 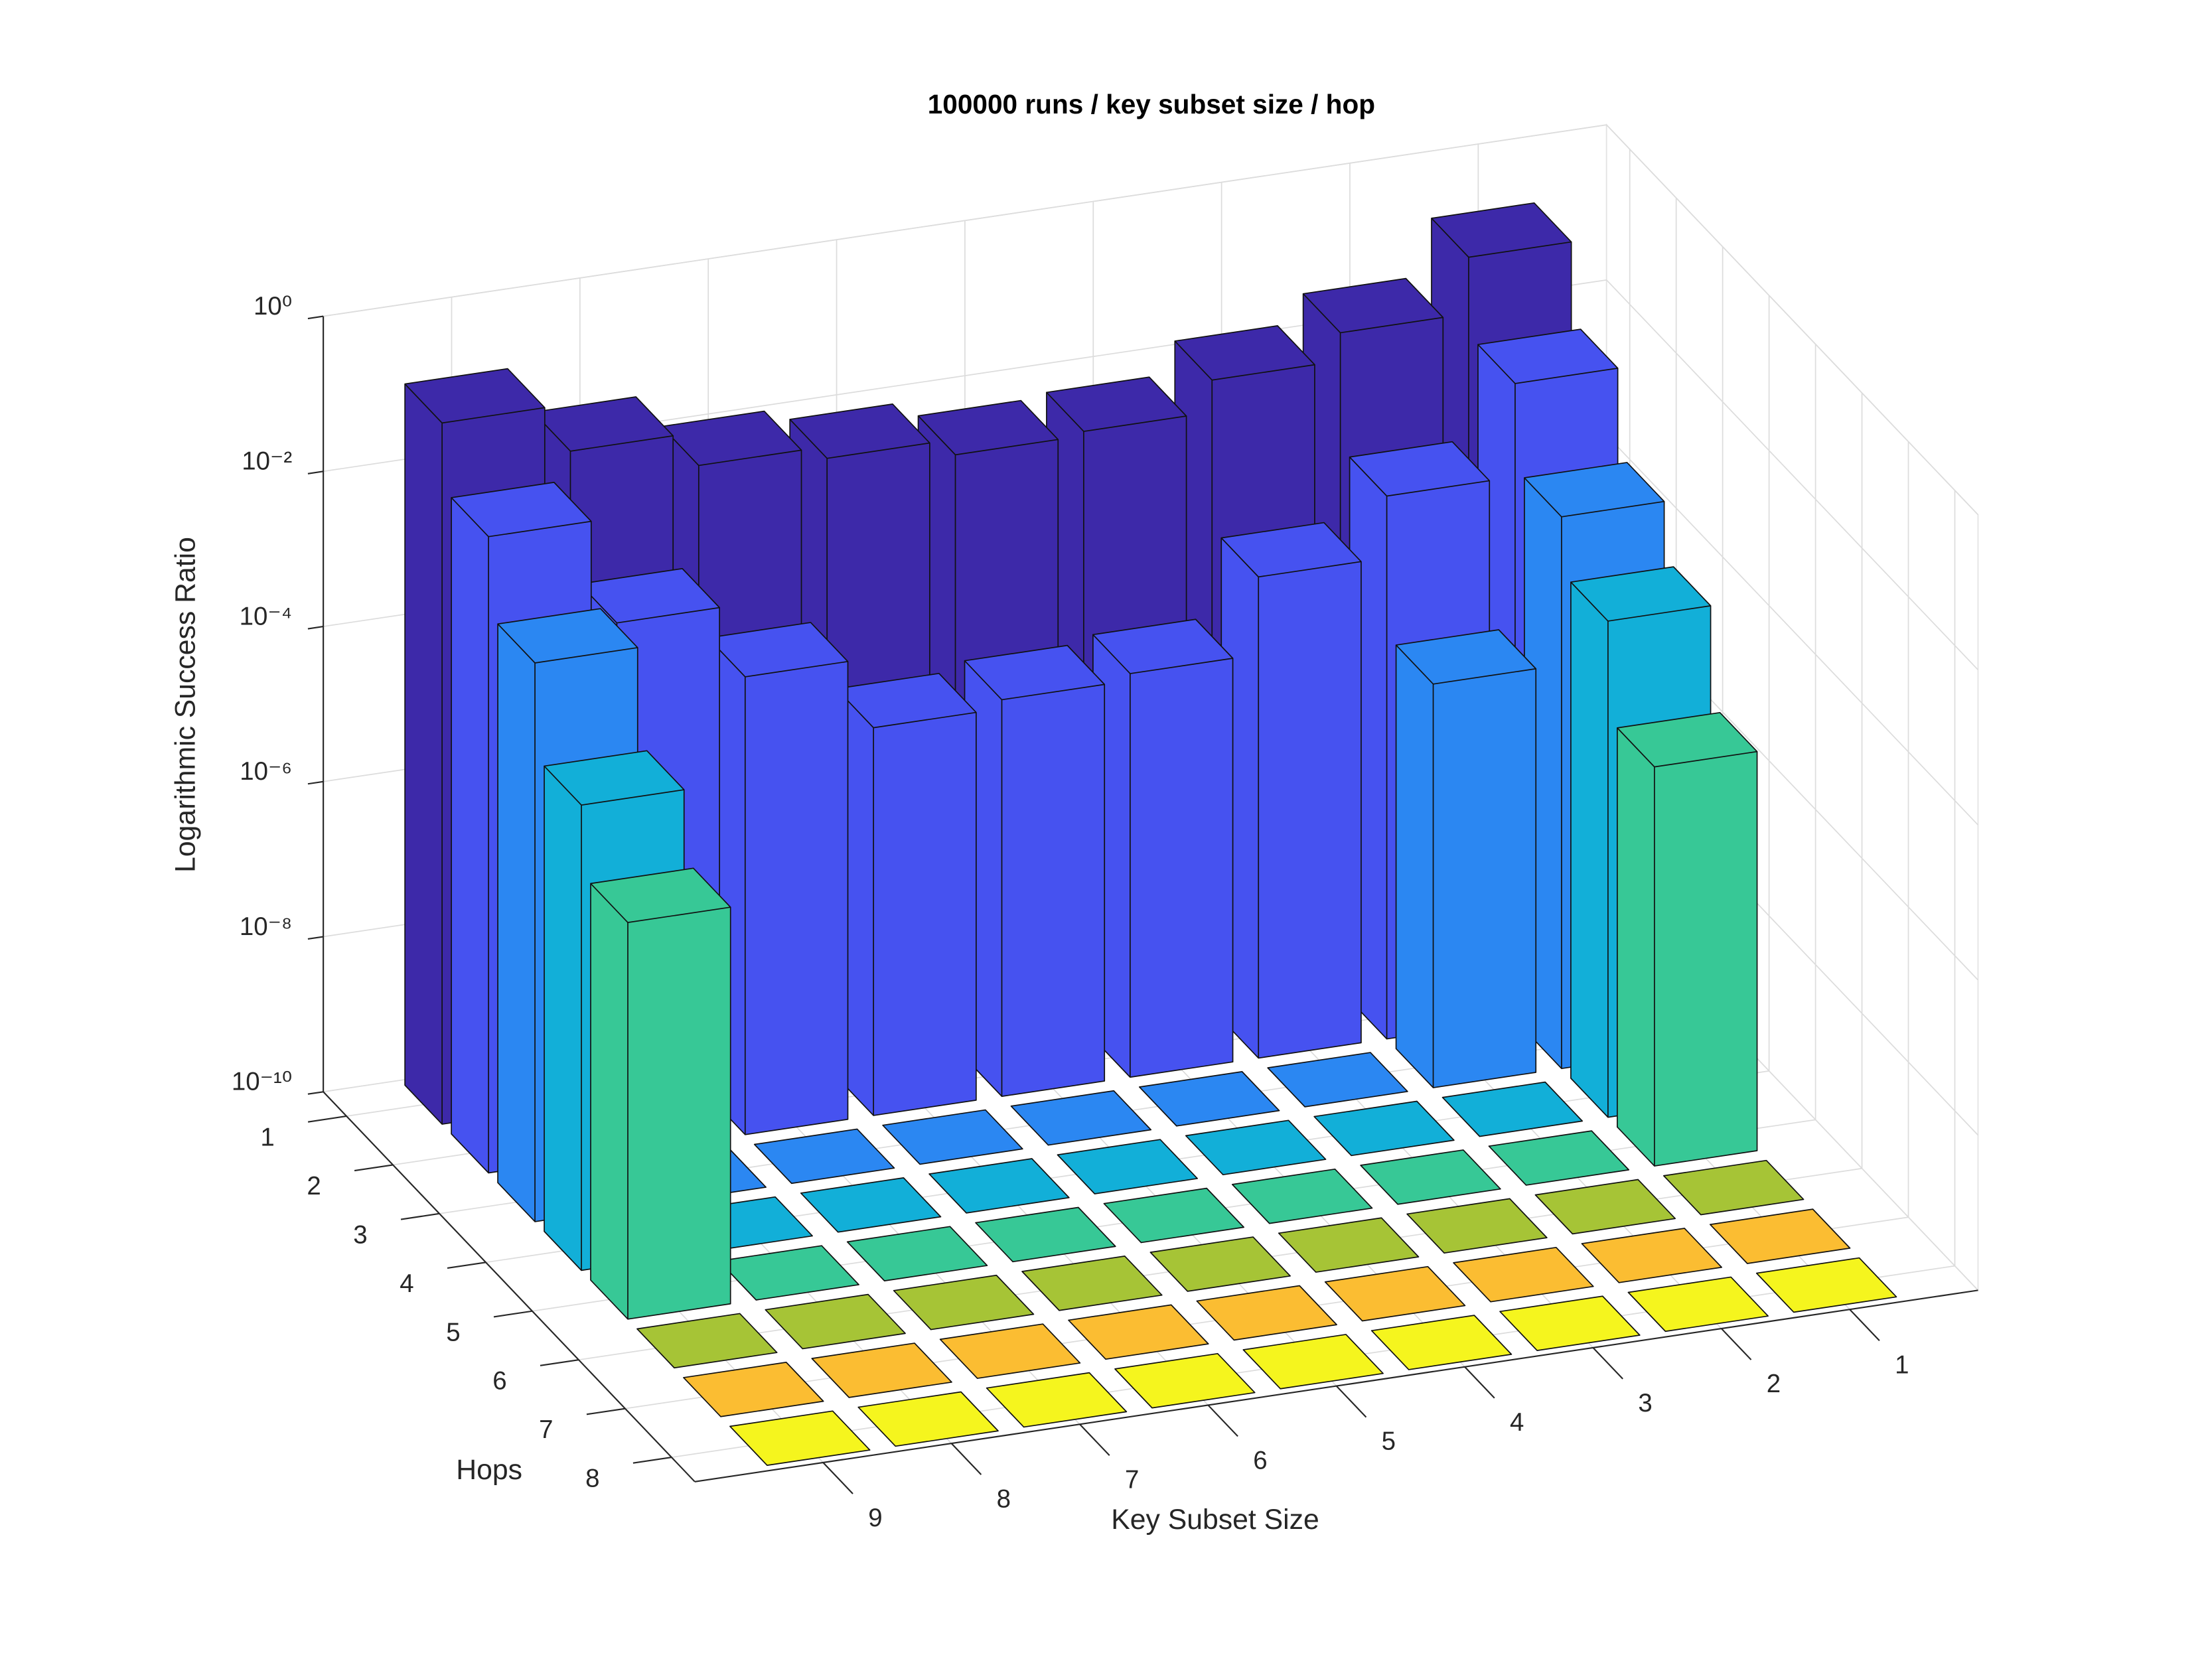 What do you see at coordinates (489, 1470) in the screenshot?
I see `y-axis-label: Hops` at bounding box center [489, 1470].